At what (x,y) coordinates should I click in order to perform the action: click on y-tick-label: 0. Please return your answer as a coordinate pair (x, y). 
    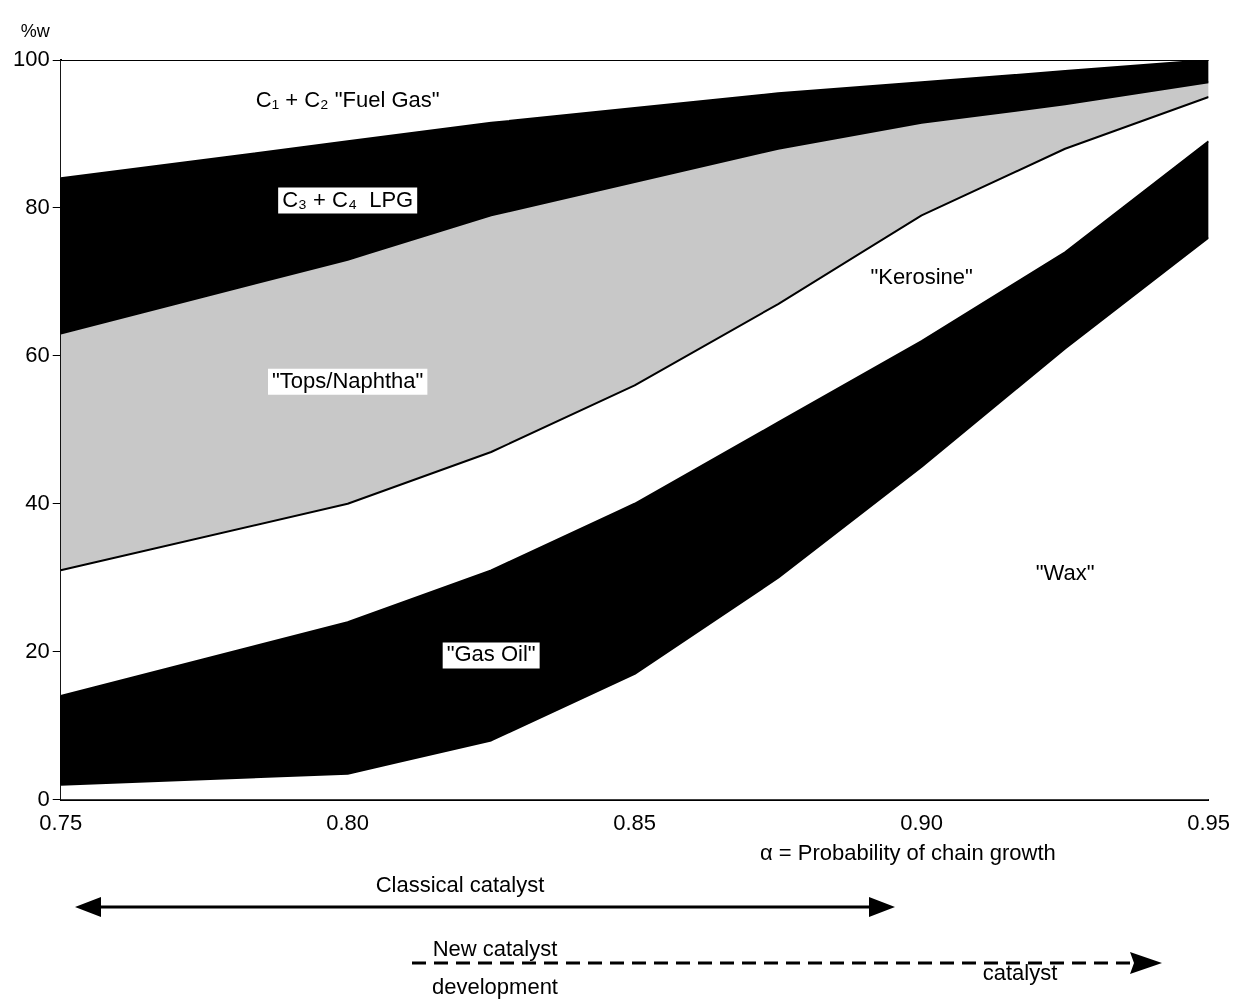
    Looking at the image, I should click on (43, 798).